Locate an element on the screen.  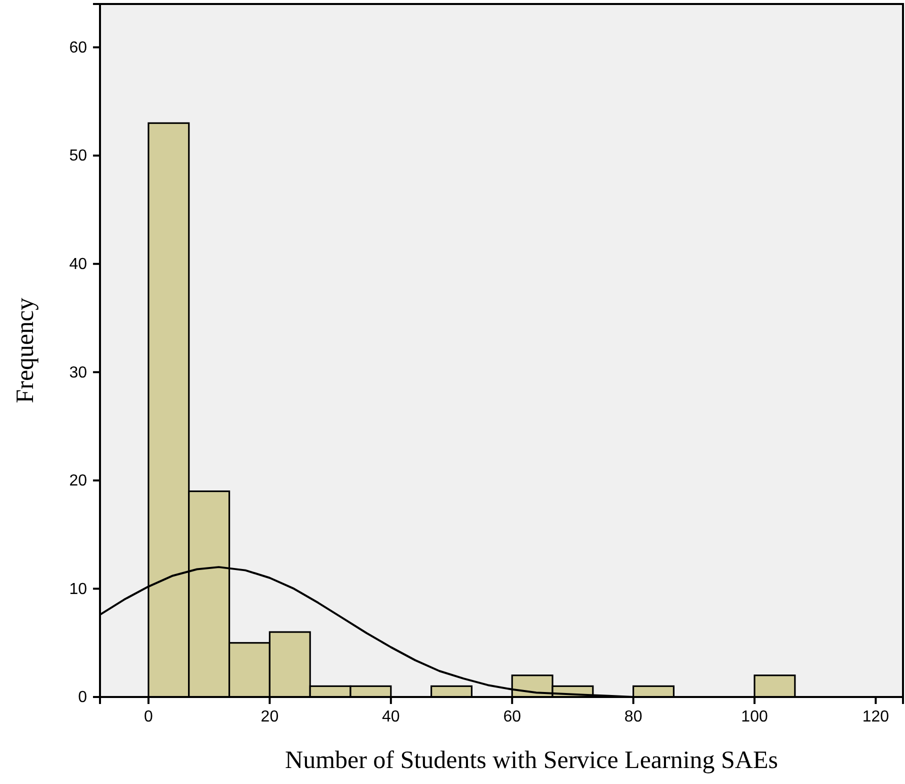
y-tick-label: 30 is located at coordinates (78, 373).